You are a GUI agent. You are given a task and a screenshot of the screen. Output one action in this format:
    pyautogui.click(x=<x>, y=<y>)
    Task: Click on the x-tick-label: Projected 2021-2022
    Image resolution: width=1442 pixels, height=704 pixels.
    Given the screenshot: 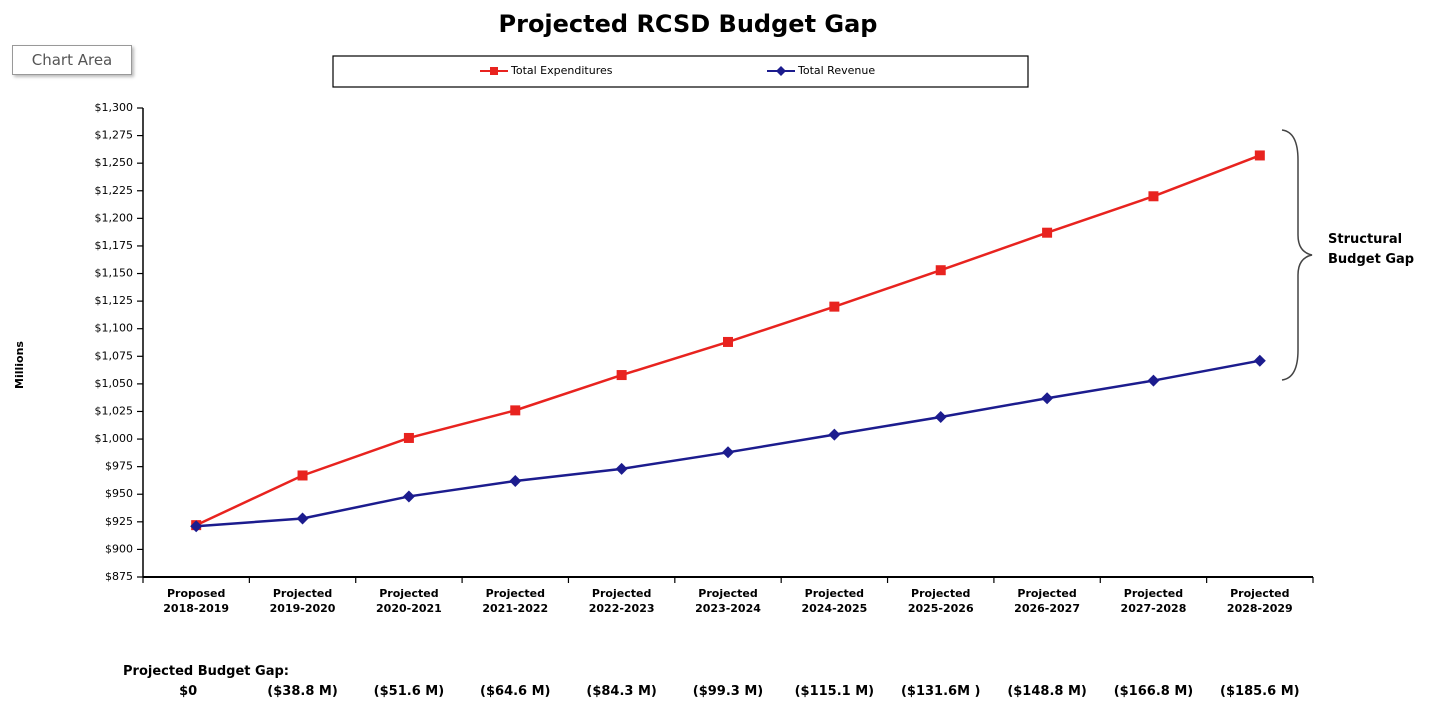 What is the action you would take?
    pyautogui.click(x=515, y=601)
    